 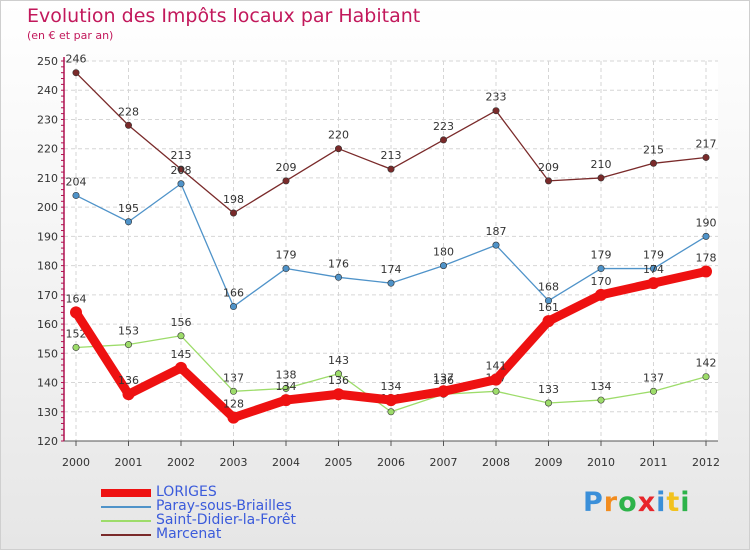 What do you see at coordinates (391, 462) in the screenshot?
I see `x-tick-label: 2006` at bounding box center [391, 462].